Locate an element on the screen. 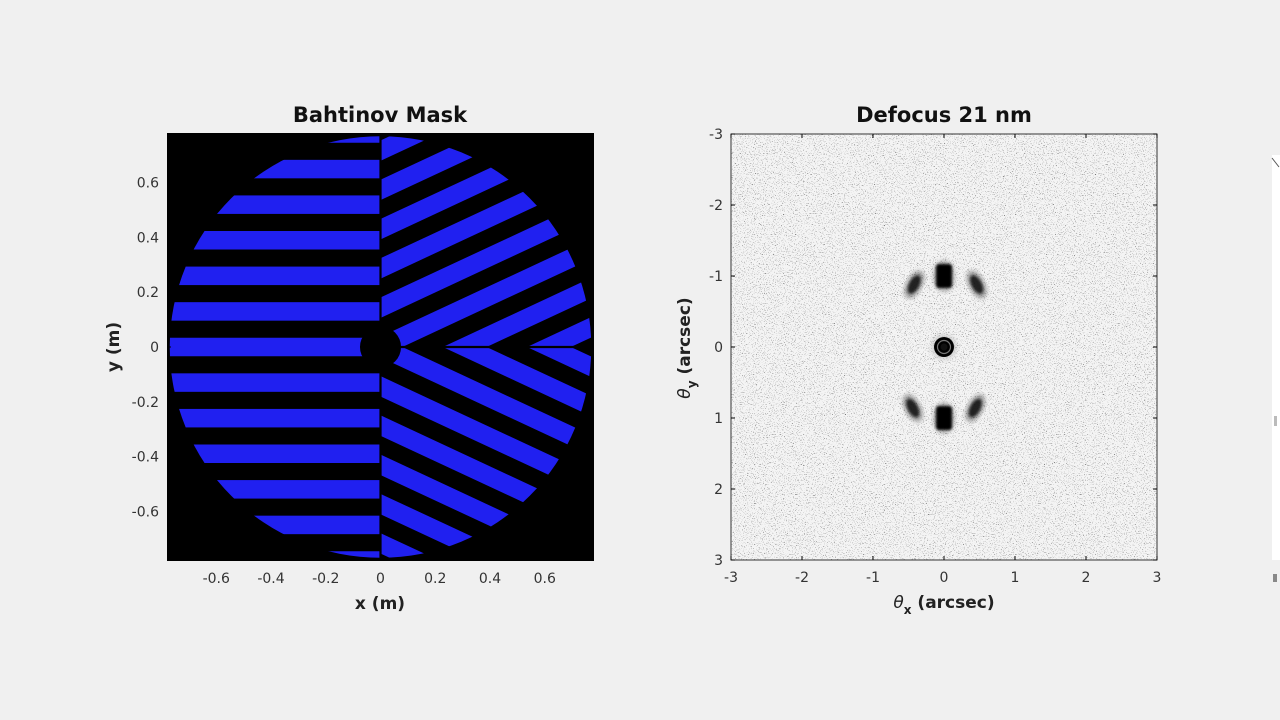 This screenshot has width=1280, height=720. mask-x-tick-label: 0.2 is located at coordinates (435, 579).